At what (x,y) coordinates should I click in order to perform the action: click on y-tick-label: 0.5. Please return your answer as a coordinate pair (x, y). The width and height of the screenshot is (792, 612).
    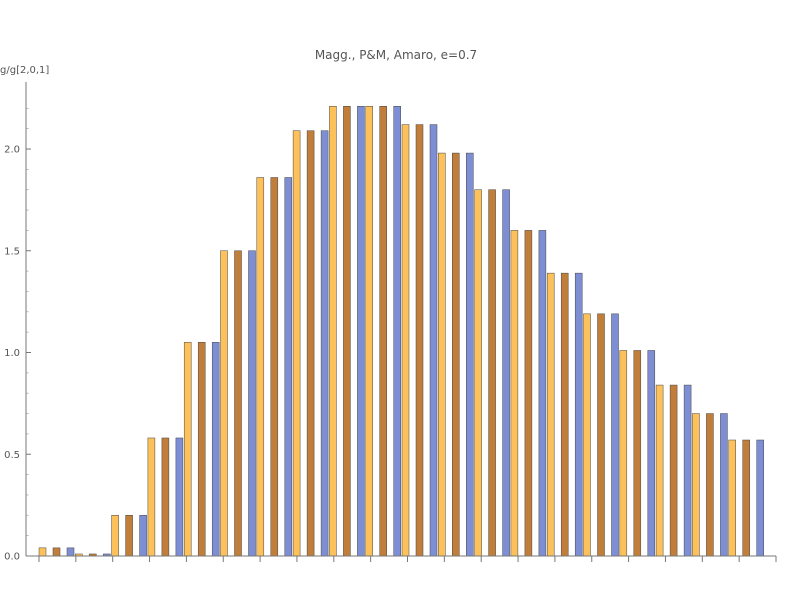
    Looking at the image, I should click on (12, 455).